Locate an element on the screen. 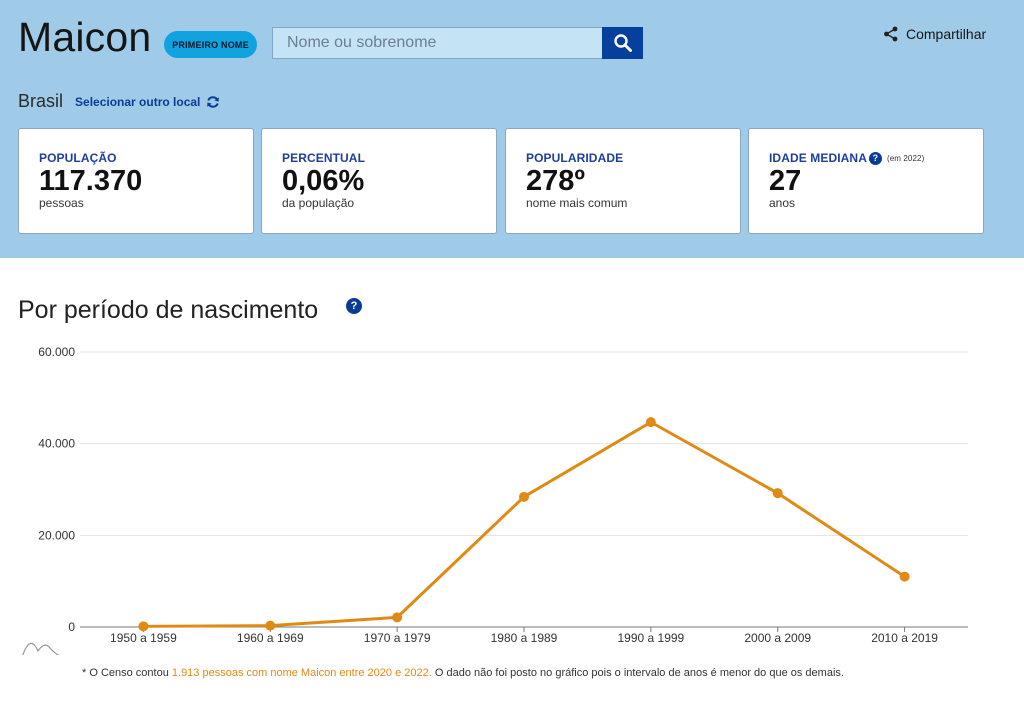 The width and height of the screenshot is (1024, 703). stat-card-popularity: POPULARIDADE 278º nome mais comum is located at coordinates (623, 181).